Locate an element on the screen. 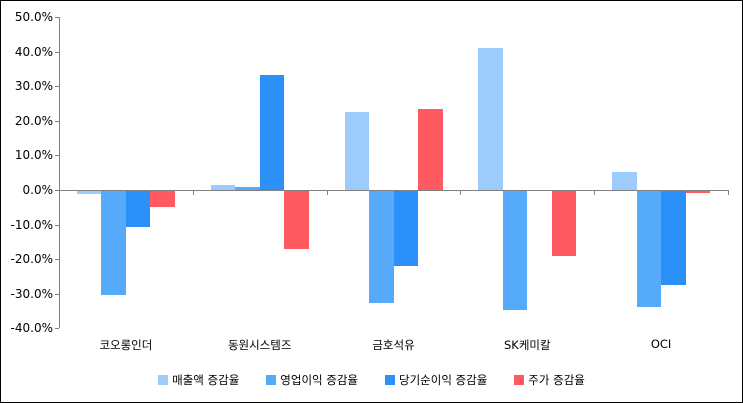 This screenshot has height=403, width=743. y-tick-label: 30.0% is located at coordinates (33, 86).